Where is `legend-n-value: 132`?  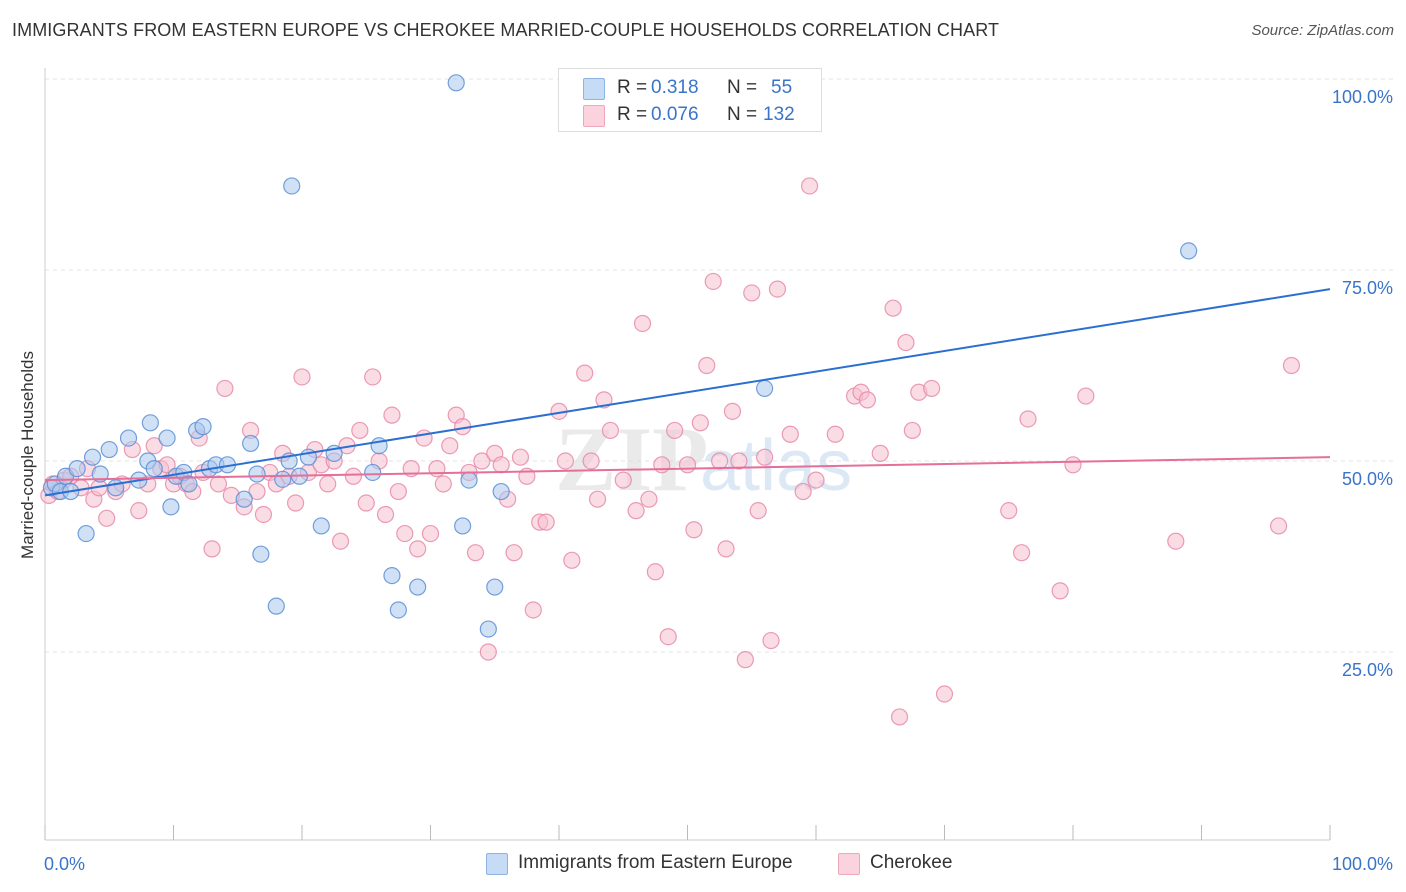
legend-n-value: 132 is located at coordinates (779, 114).